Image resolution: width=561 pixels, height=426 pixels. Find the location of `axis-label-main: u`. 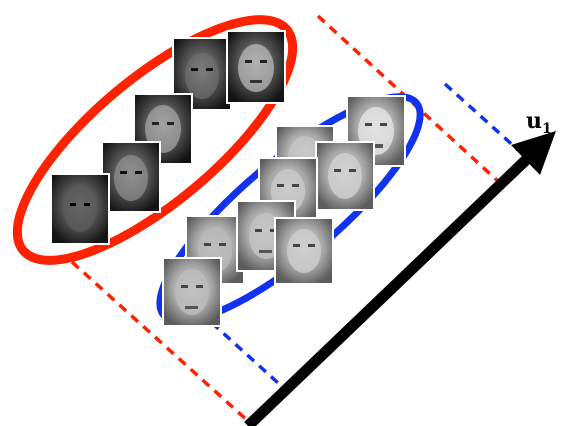

axis-label-main: u is located at coordinates (534, 121).